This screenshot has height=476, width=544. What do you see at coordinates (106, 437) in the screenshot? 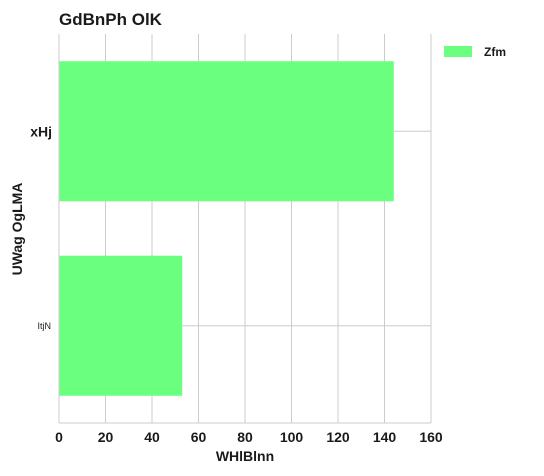
I see `x-tick-label: 20` at bounding box center [106, 437].